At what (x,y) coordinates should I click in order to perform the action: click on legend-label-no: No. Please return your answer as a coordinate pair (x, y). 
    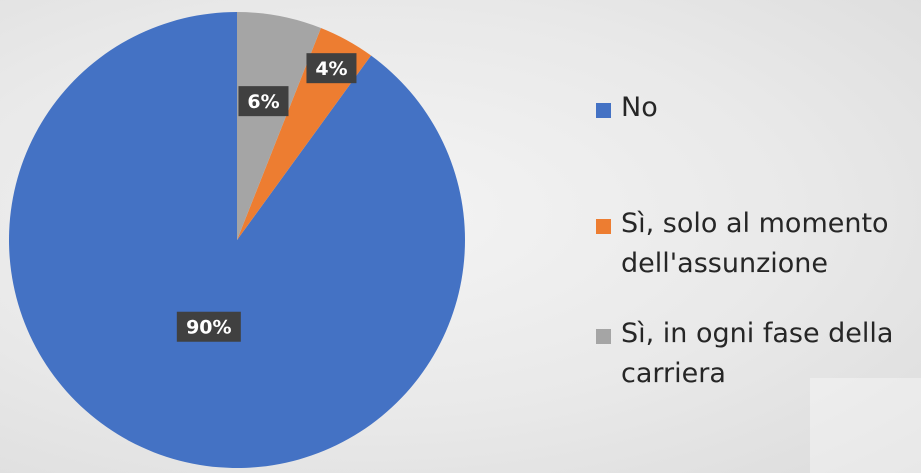
    Looking at the image, I should click on (639, 107).